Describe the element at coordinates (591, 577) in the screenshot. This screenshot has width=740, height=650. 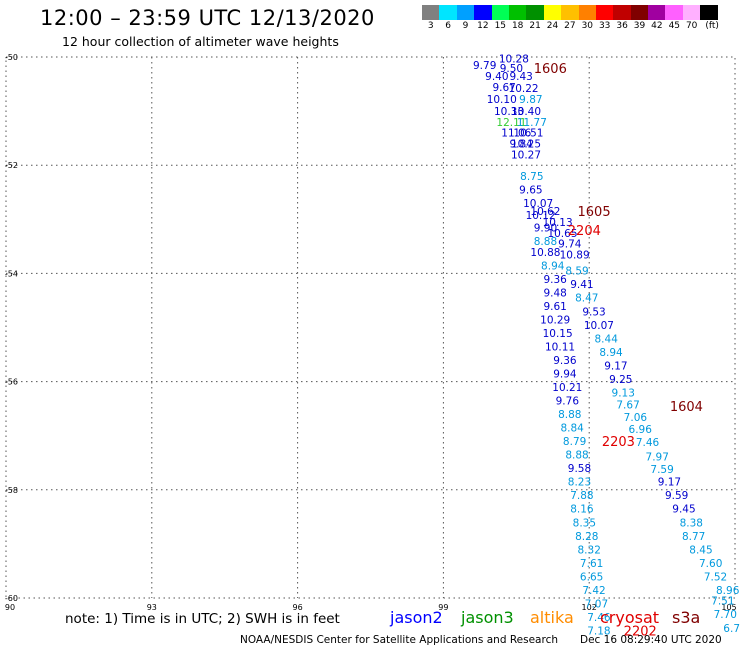
I see `swh-label: 6.65` at that location.